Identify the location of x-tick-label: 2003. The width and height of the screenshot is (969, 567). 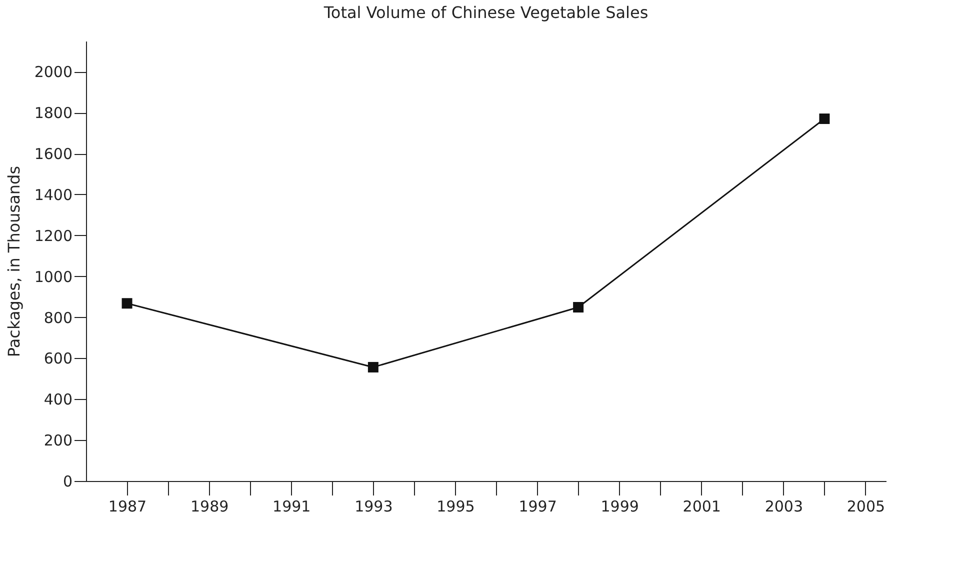
(784, 507).